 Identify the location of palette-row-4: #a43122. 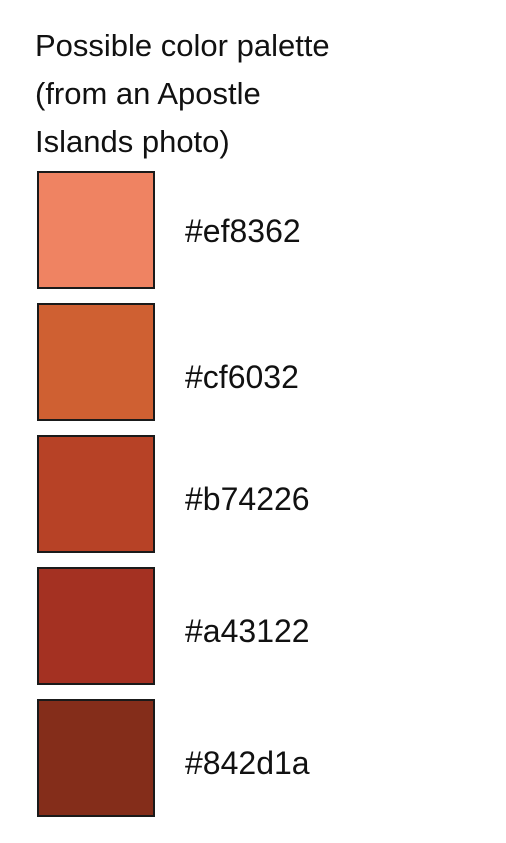
(257, 626).